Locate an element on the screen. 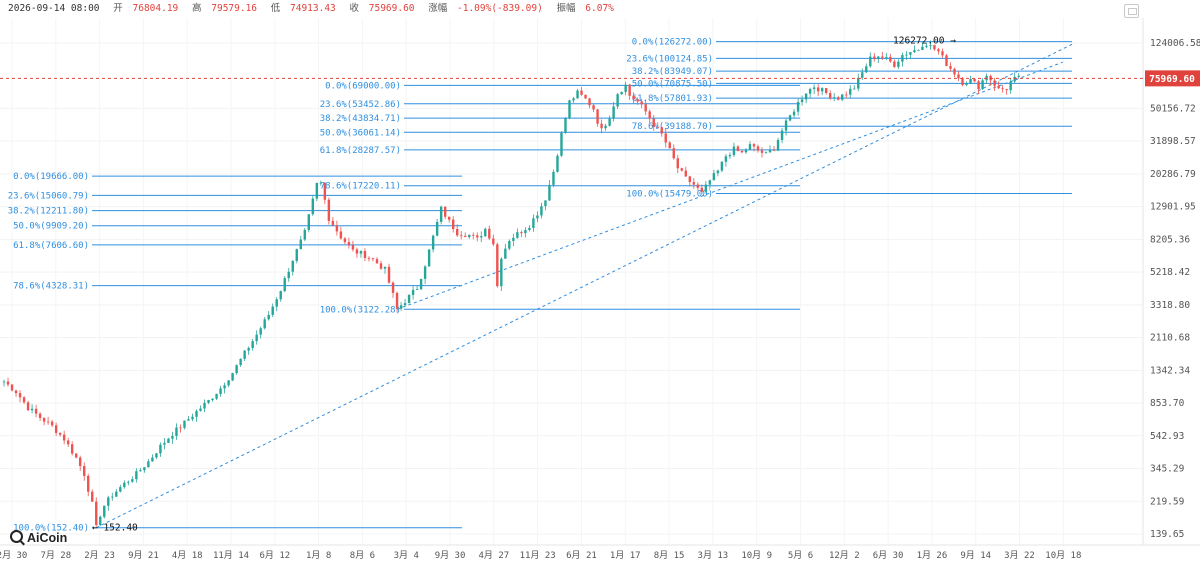 The height and width of the screenshot is (563, 1200). y-tick-label: 219.59 is located at coordinates (1167, 501).